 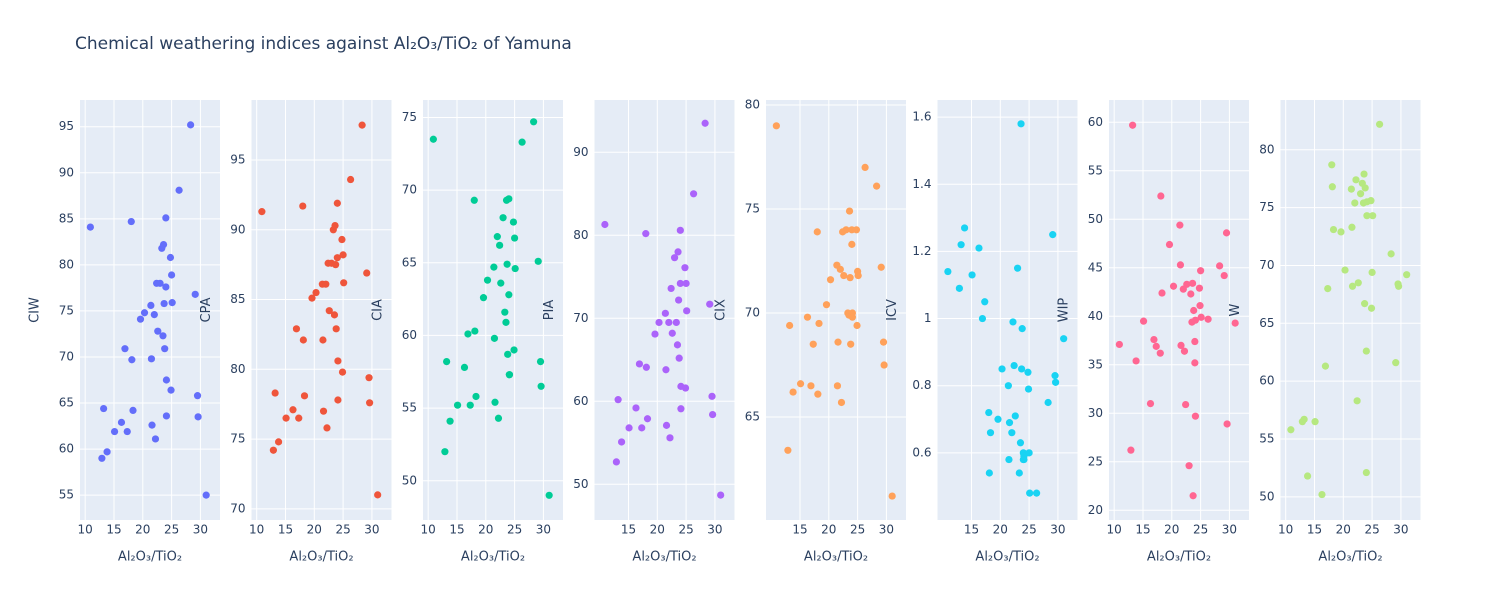 What do you see at coordinates (85, 530) in the screenshot?
I see `x-tick-label: 10` at bounding box center [85, 530].